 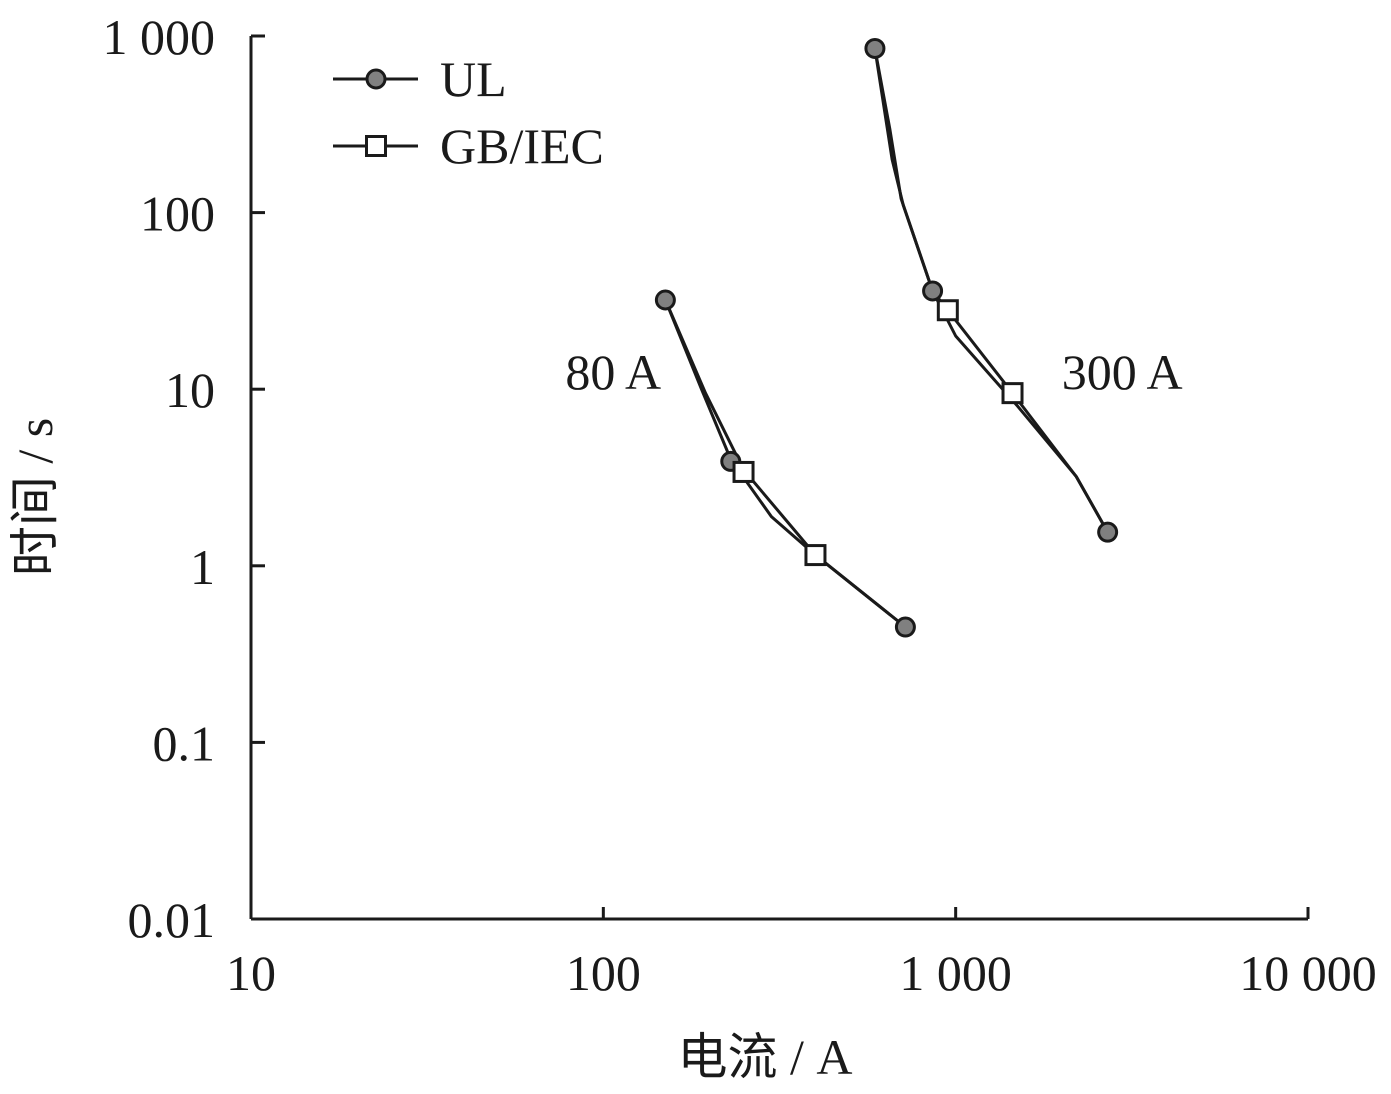 What do you see at coordinates (159, 37) in the screenshot?
I see `y-tick-label: 1 000` at bounding box center [159, 37].